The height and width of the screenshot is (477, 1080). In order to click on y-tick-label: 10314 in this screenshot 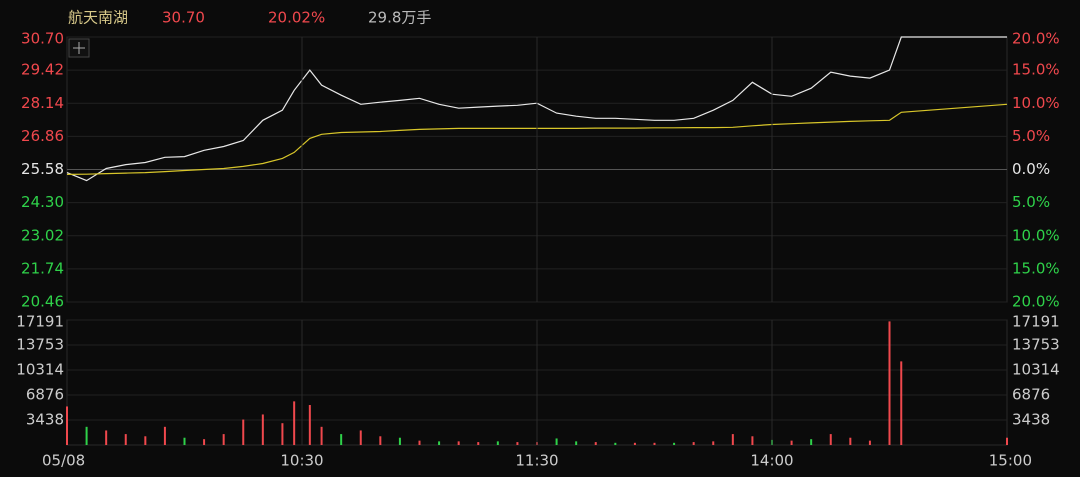, I will do `click(40, 370)`.